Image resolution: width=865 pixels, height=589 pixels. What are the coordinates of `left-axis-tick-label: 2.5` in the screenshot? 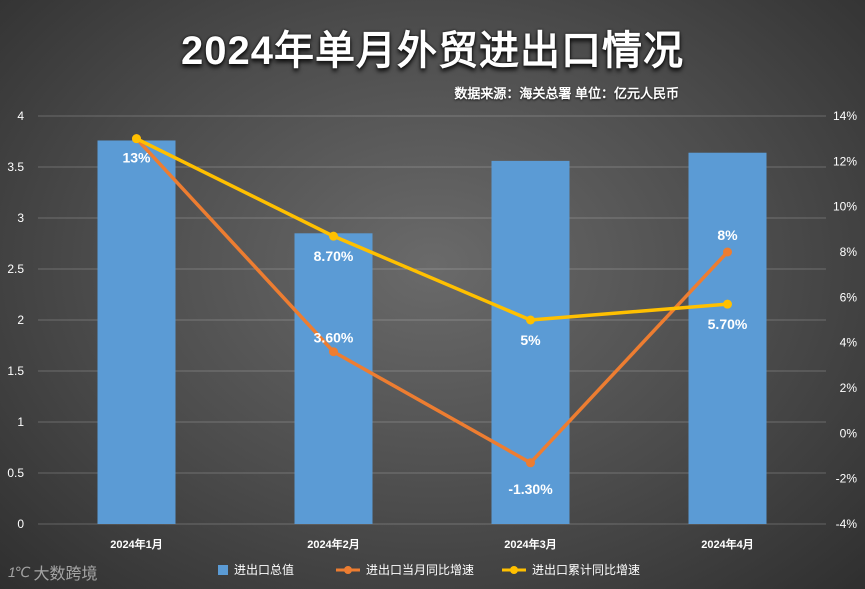 It's located at (15, 269).